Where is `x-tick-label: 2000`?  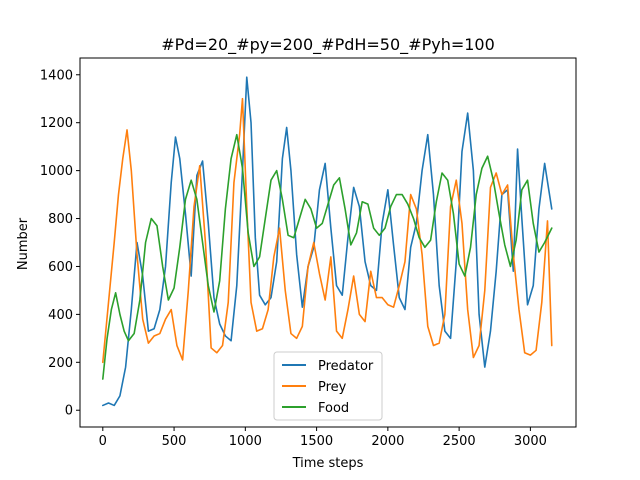 x-tick-label: 2000 is located at coordinates (387, 441).